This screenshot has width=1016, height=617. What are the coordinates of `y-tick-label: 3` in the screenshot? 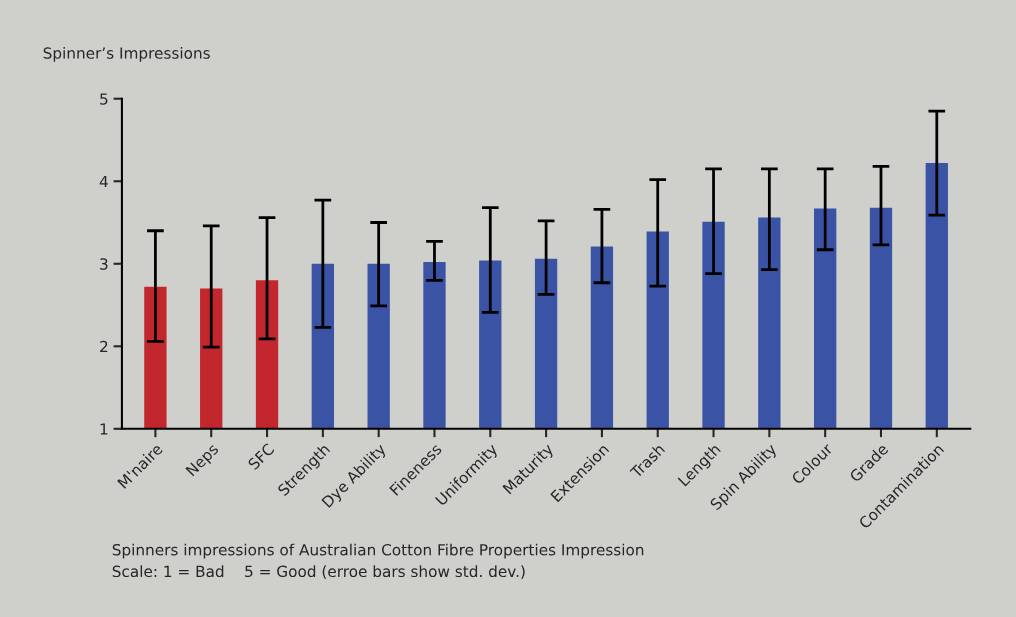 It's located at (104, 264).